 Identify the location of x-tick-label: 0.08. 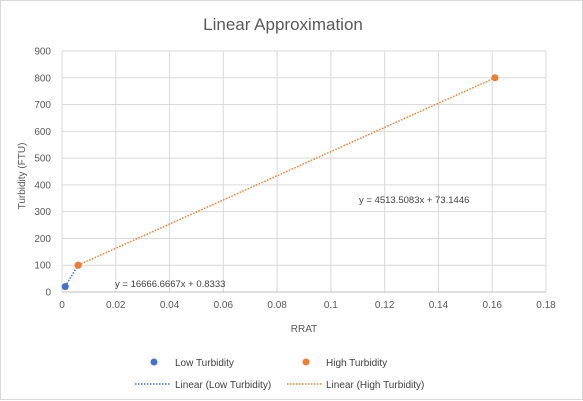
(277, 305).